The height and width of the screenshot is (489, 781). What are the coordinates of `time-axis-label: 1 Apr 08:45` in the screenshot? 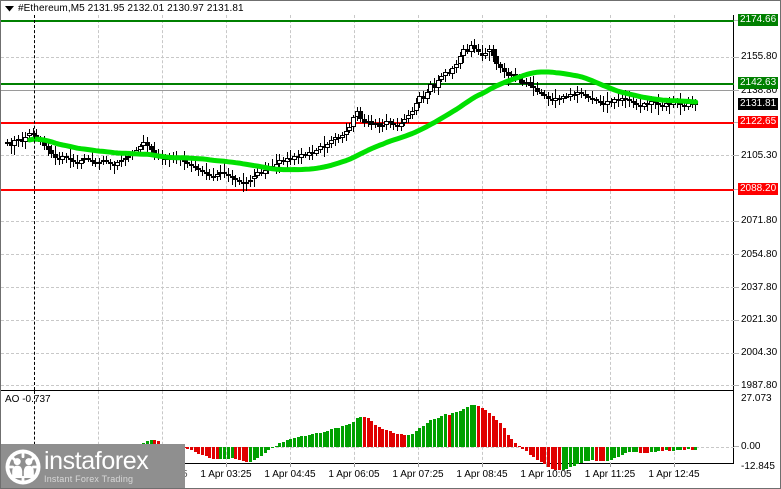 It's located at (482, 474).